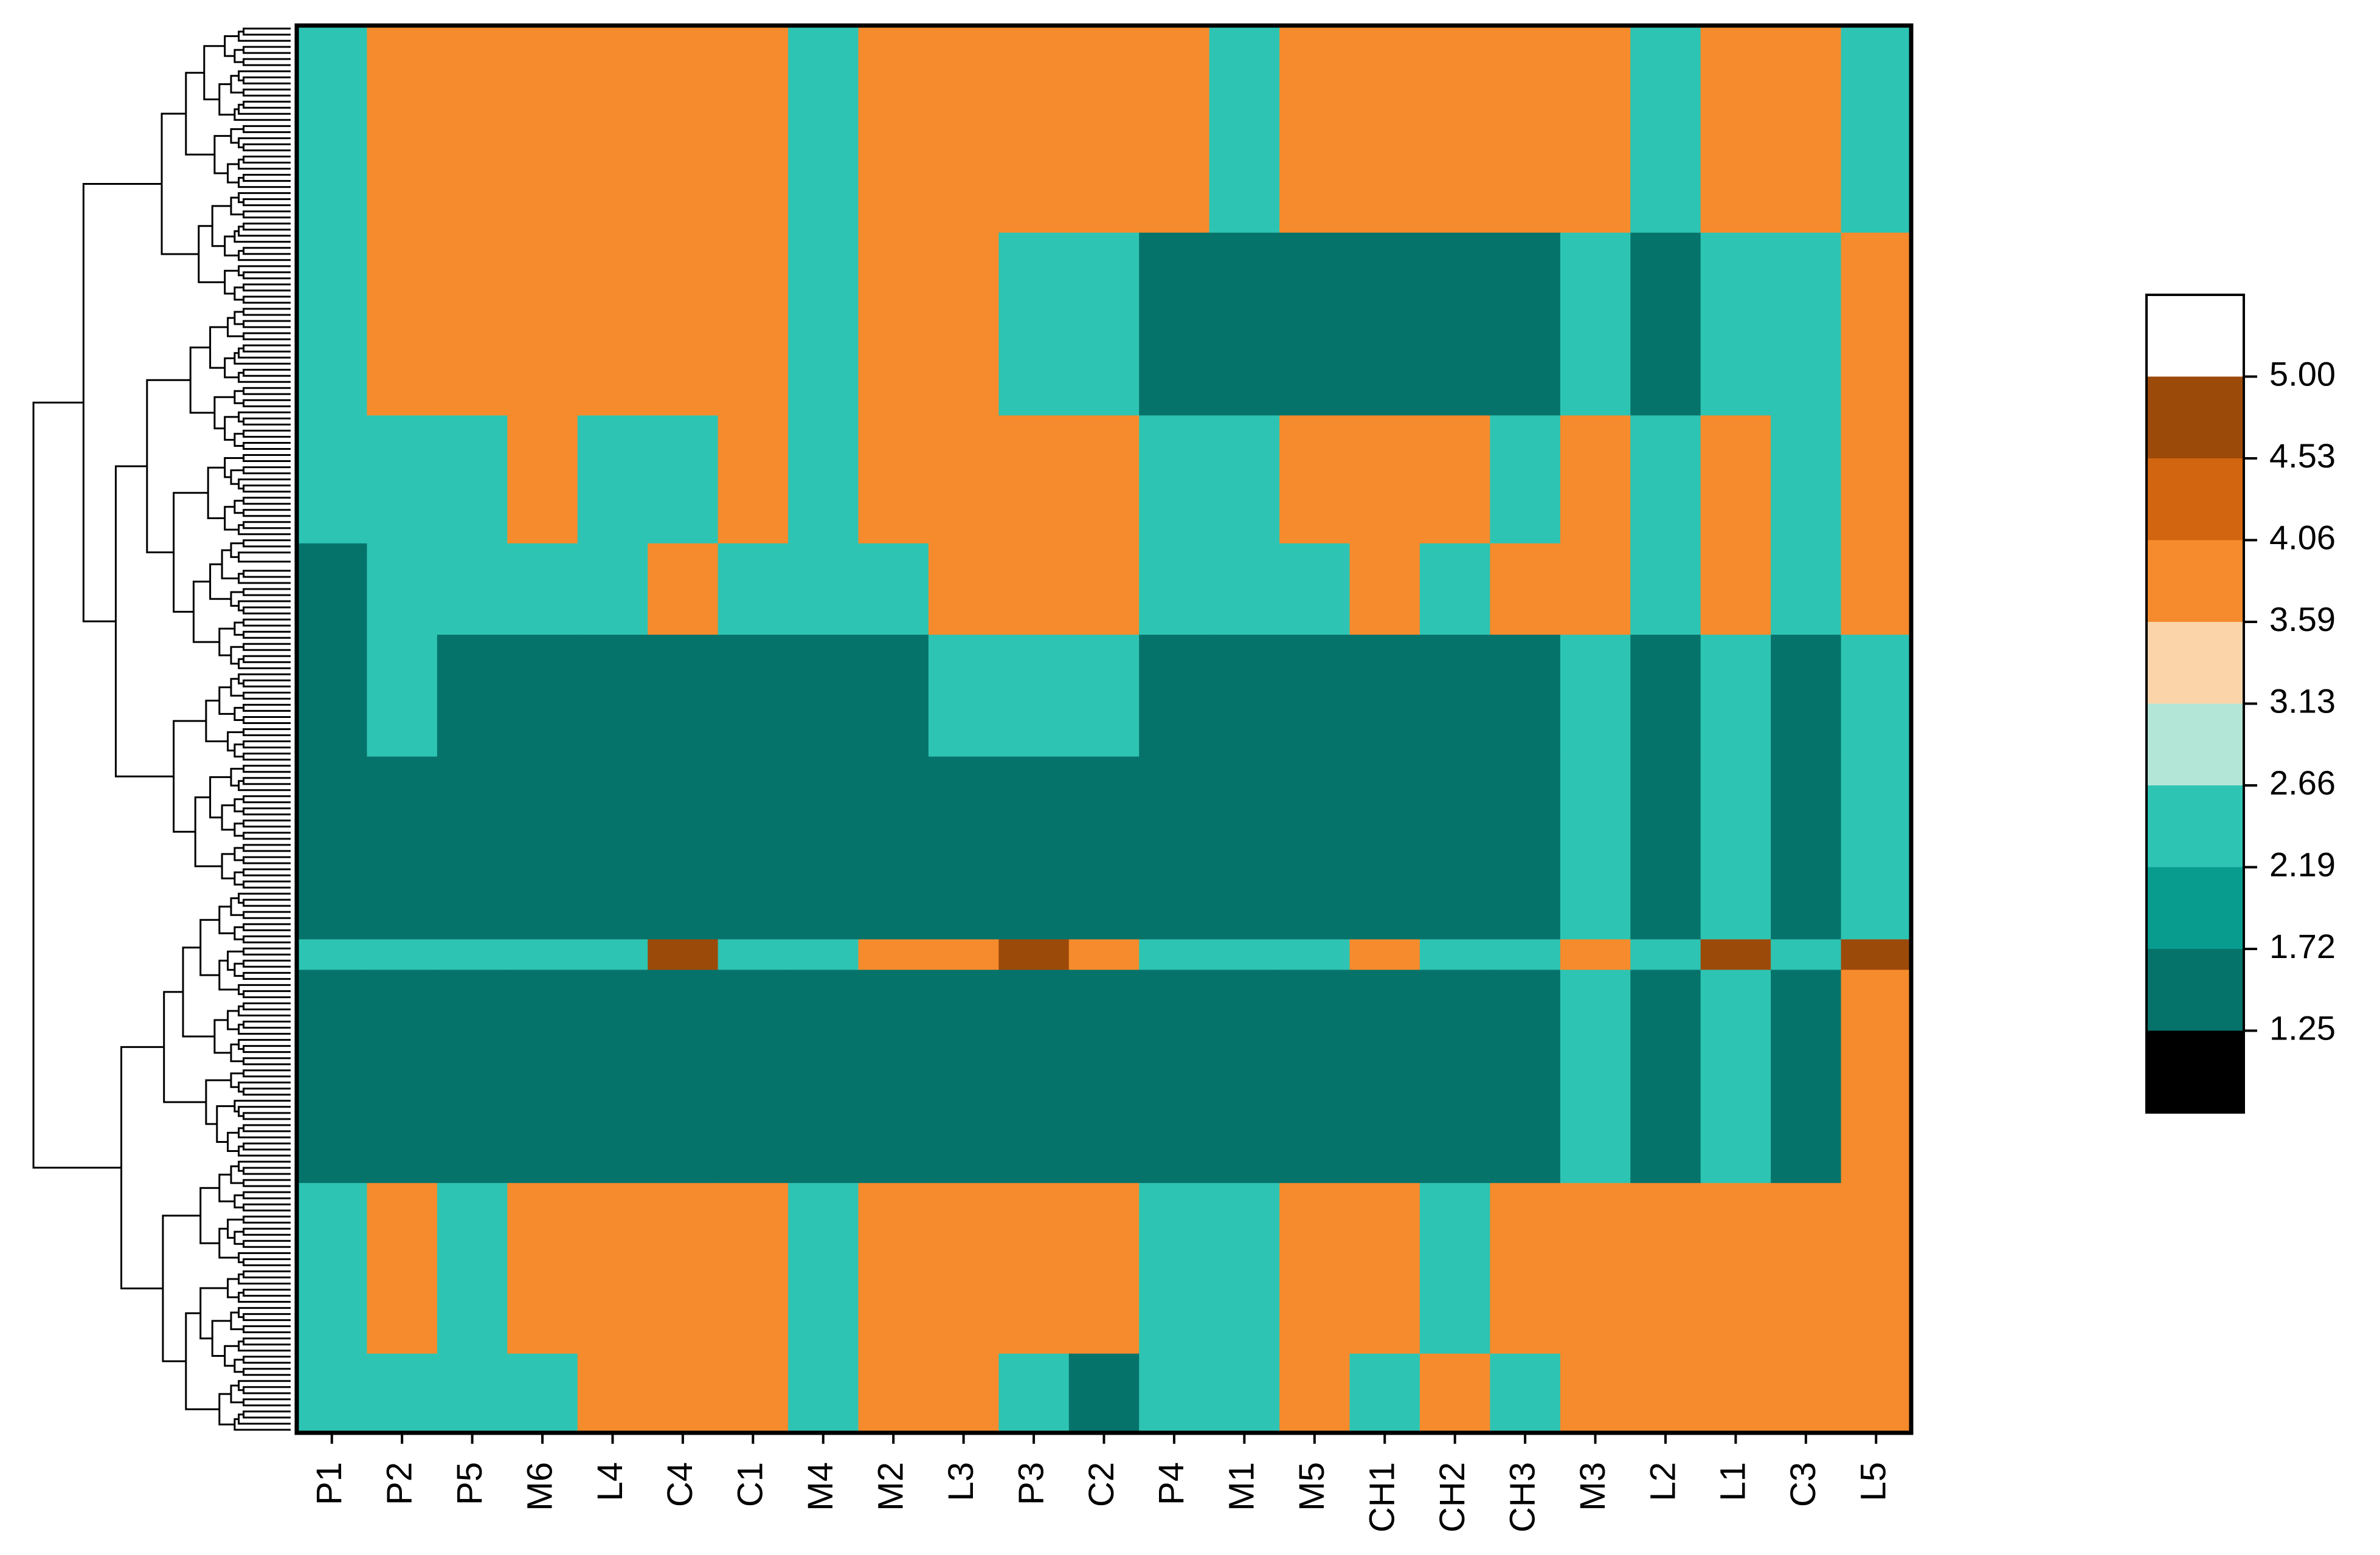  I want to click on column-label-M5: M5, so click(1312, 1486).